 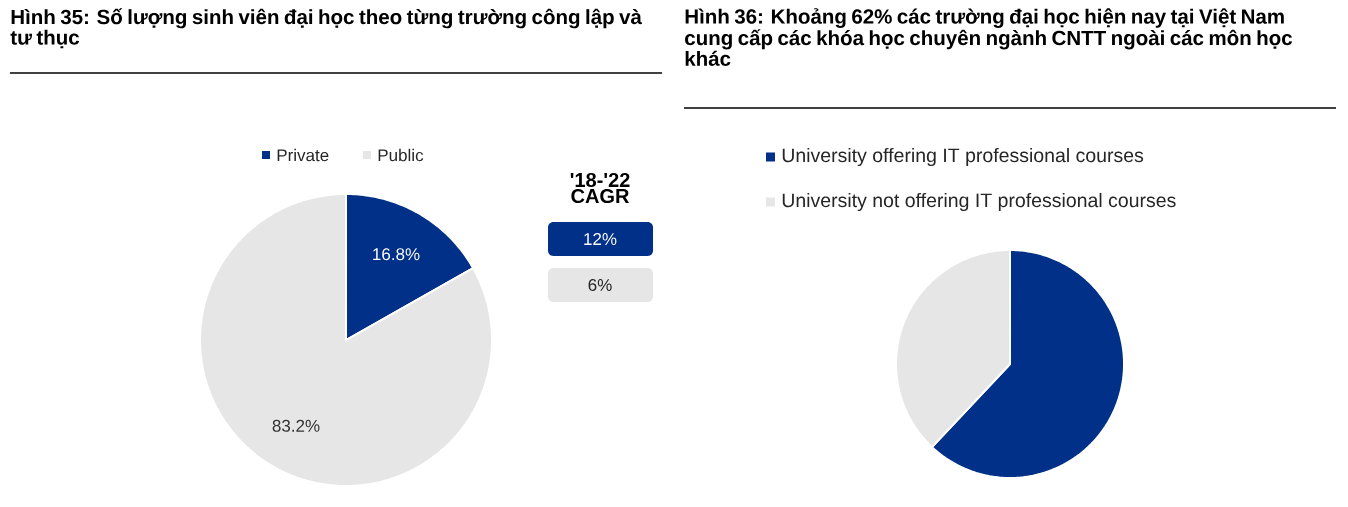 What do you see at coordinates (303, 155) in the screenshot?
I see `legend-label: Private` at bounding box center [303, 155].